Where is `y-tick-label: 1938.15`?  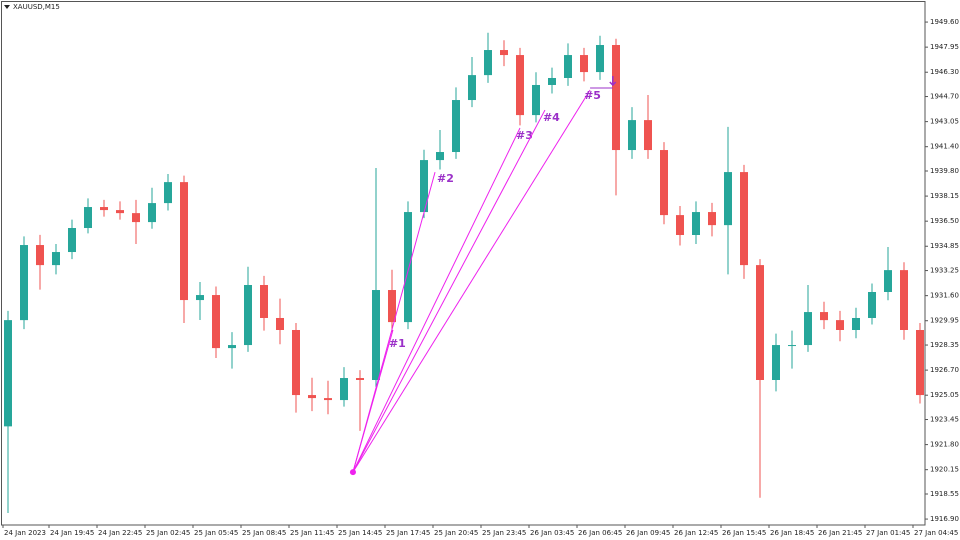 y-tick-label: 1938.15 is located at coordinates (944, 196).